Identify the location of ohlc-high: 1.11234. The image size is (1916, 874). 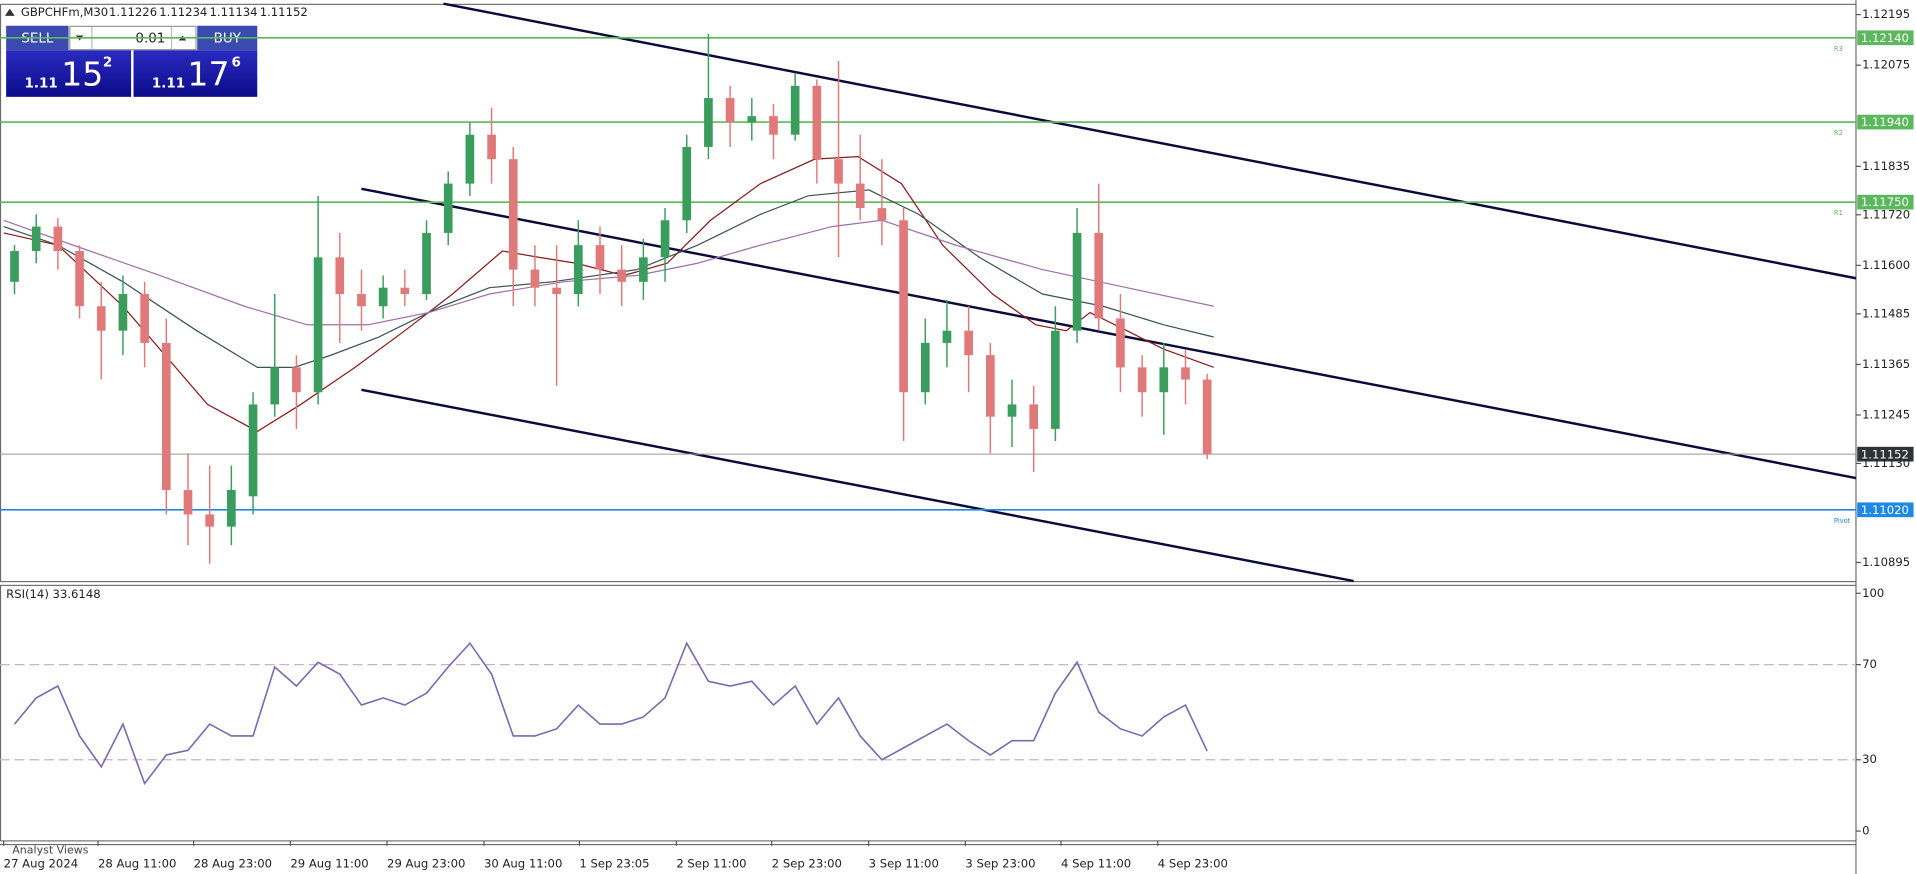
(183, 12).